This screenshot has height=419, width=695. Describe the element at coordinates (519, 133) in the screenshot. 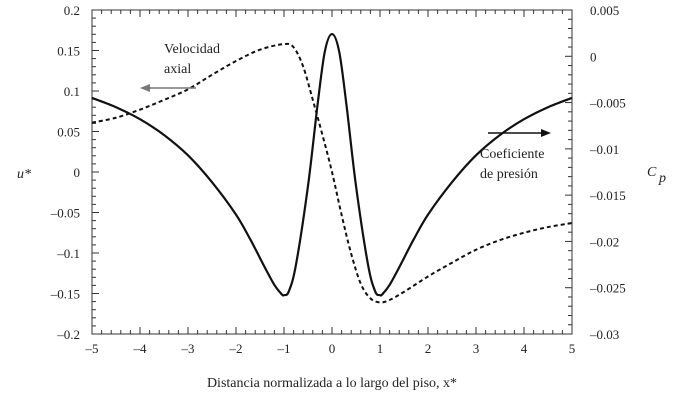

I see `annotation-coeficiente-arrow` at that location.